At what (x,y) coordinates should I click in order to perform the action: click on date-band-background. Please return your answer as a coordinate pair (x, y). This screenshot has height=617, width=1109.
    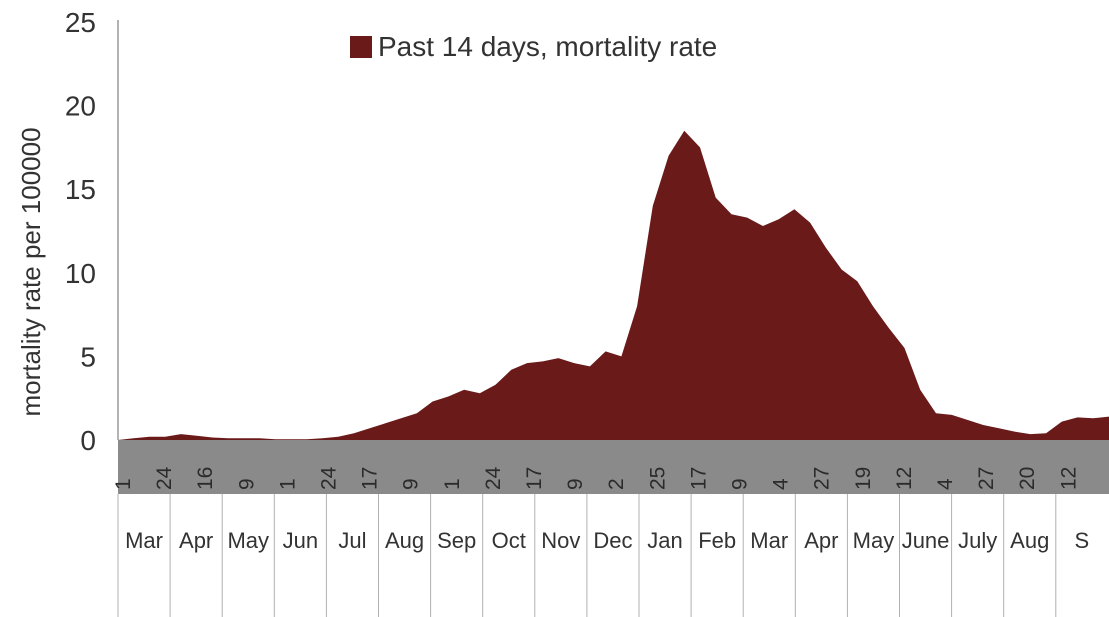
    Looking at the image, I should click on (613, 467).